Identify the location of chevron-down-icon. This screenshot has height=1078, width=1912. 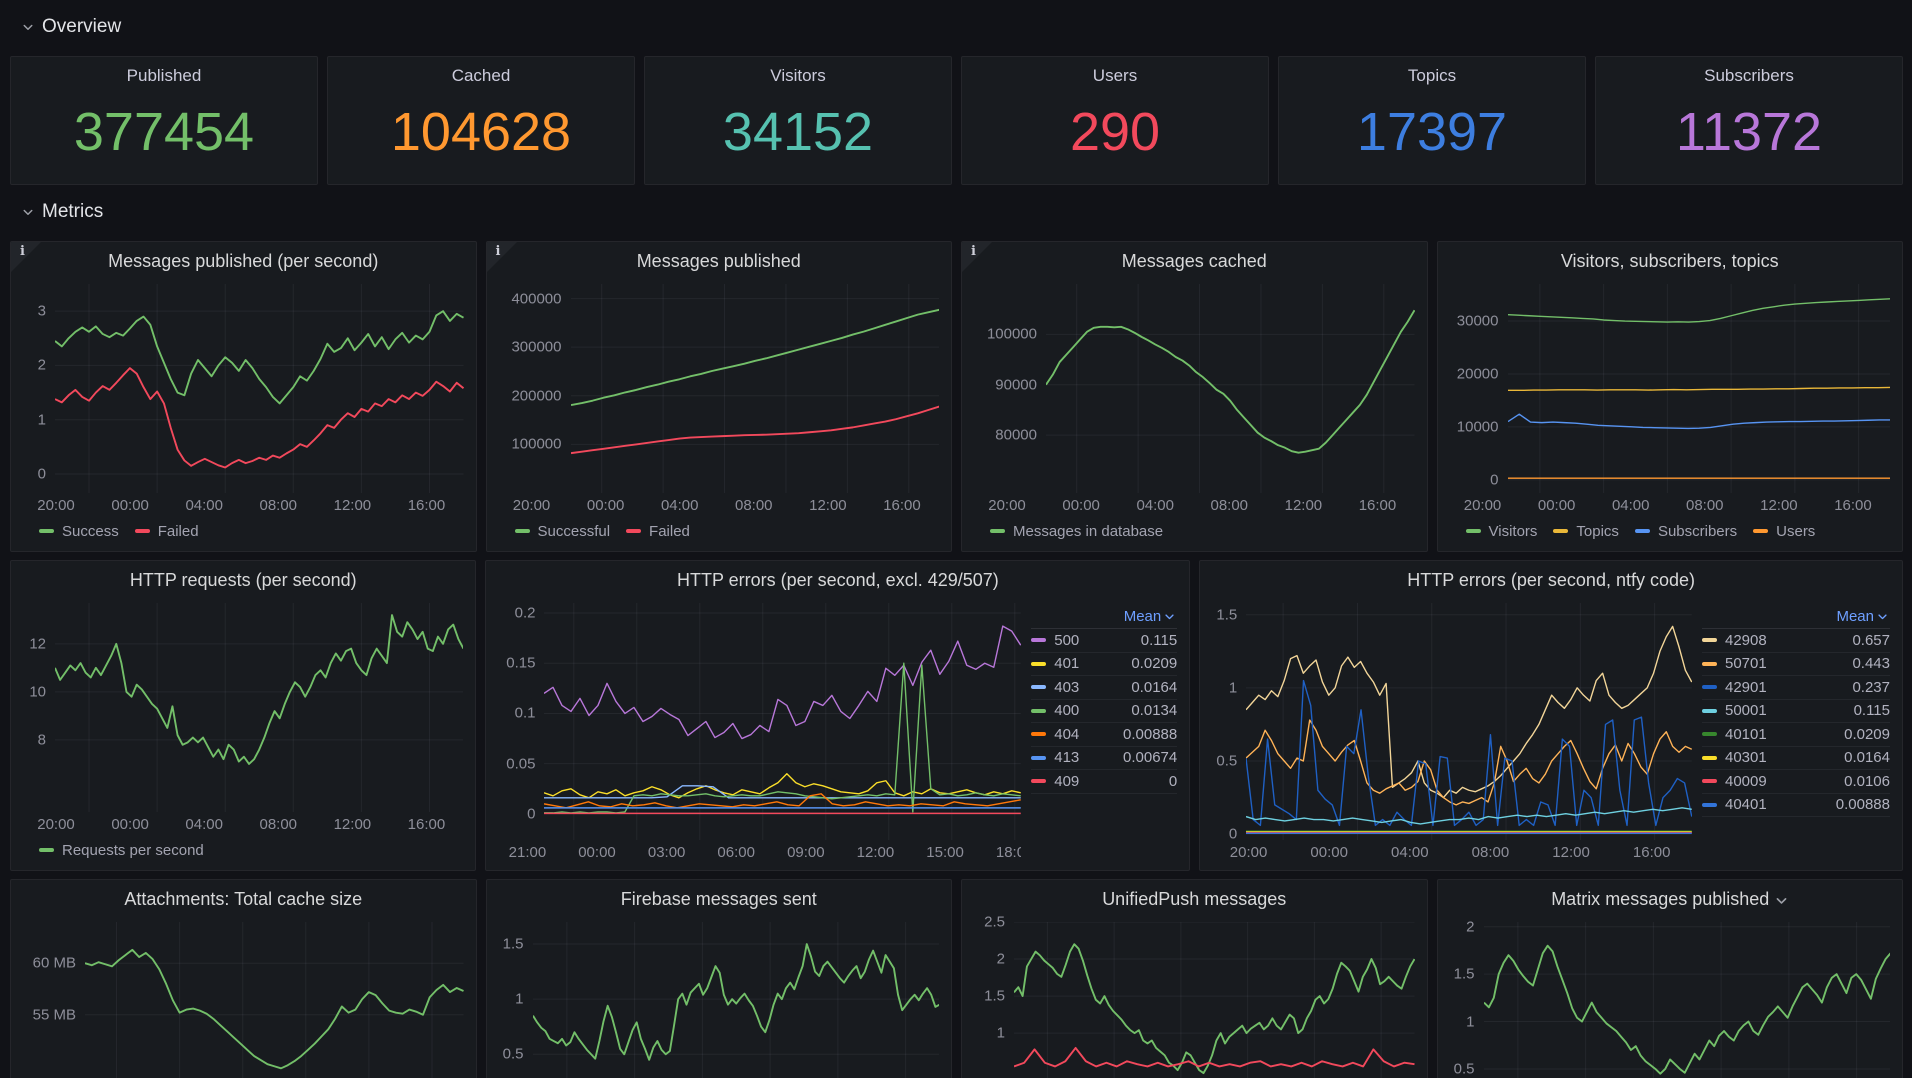
(1781, 900).